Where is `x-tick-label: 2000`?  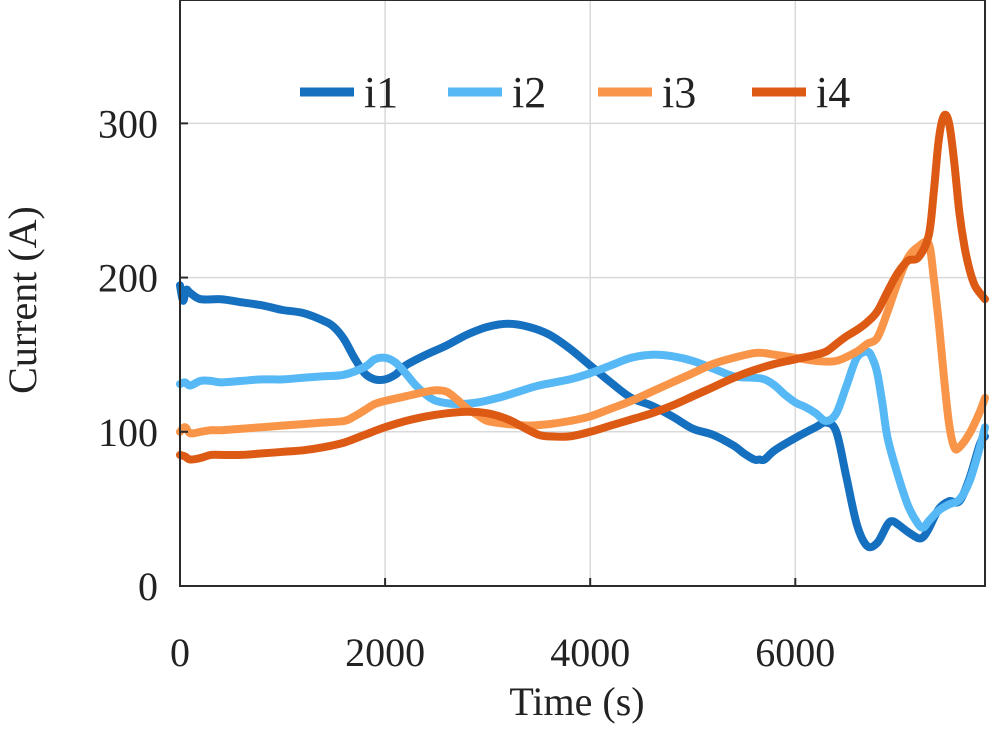
x-tick-label: 2000 is located at coordinates (385, 652).